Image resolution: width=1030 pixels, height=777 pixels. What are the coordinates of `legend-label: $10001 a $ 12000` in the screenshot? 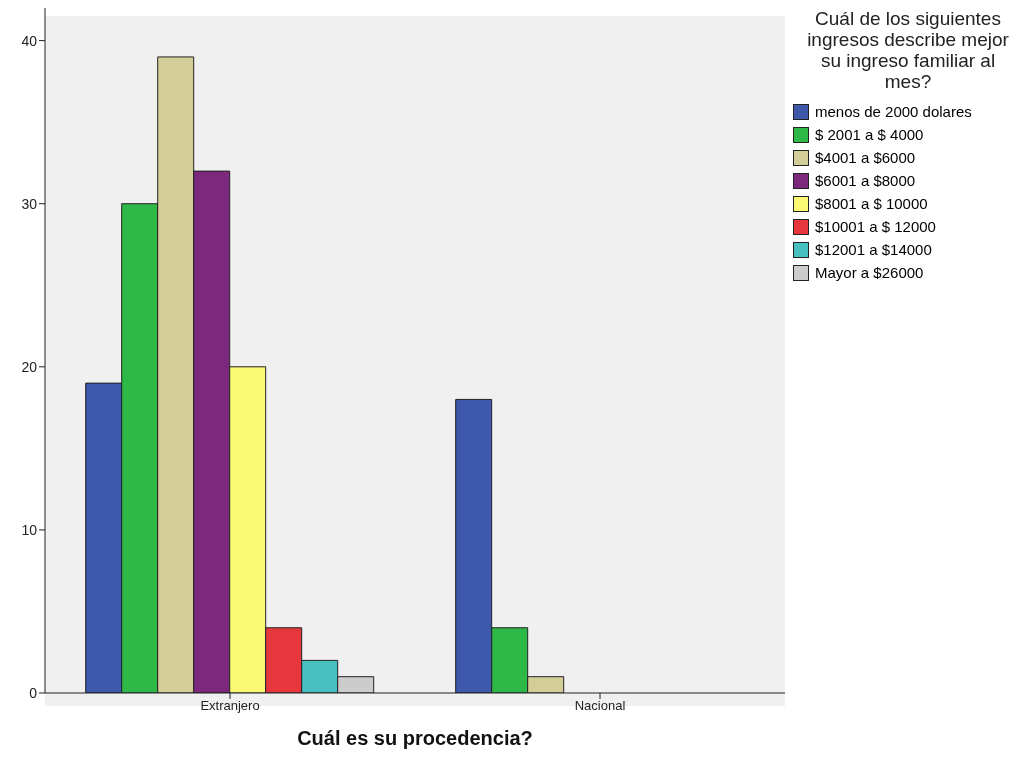 It's located at (875, 226).